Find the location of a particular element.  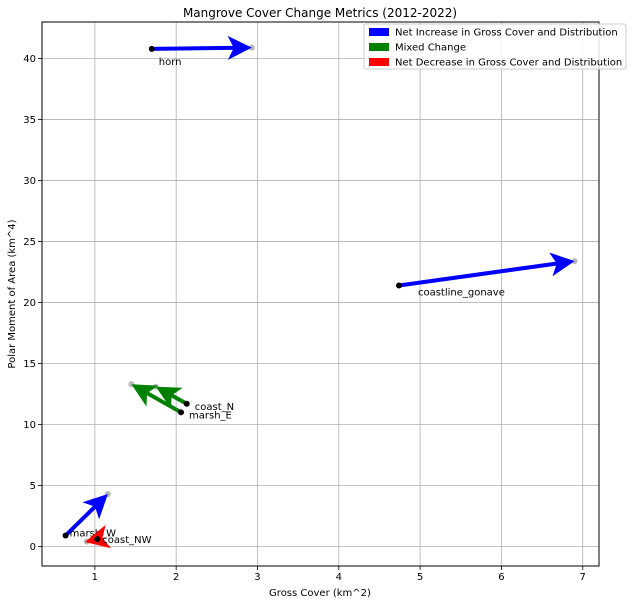

point-label: coast_N is located at coordinates (214, 407).